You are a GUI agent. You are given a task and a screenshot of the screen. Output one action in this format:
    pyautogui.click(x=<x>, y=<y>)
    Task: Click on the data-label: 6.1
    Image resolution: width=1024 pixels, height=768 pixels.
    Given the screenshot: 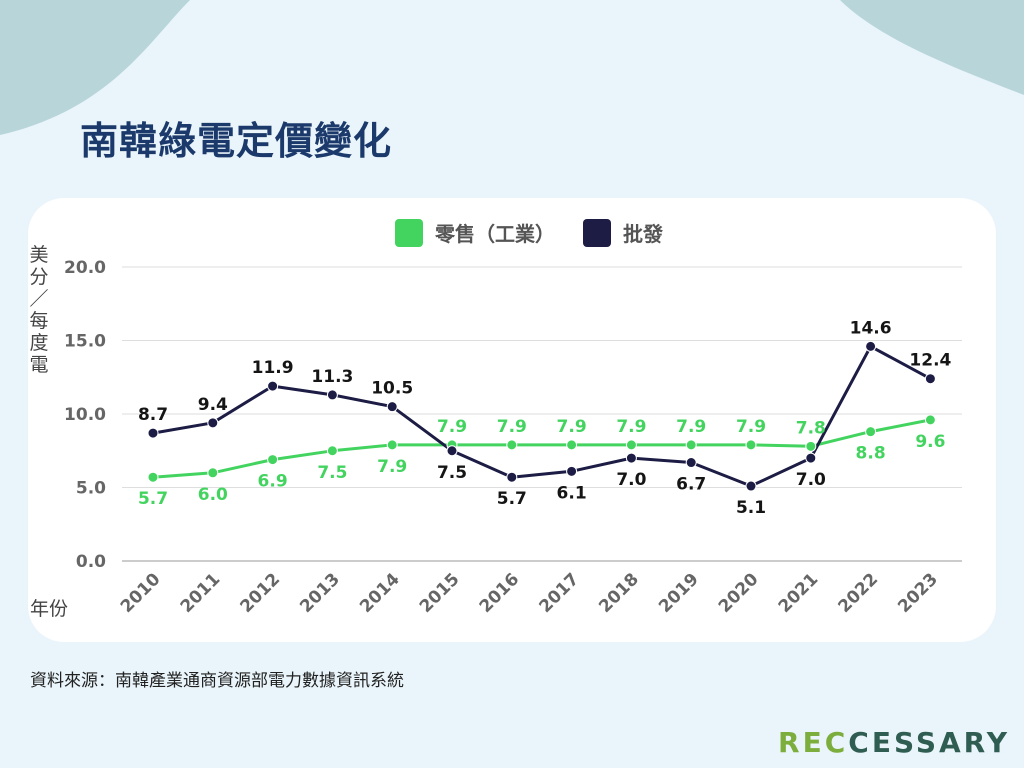 What is the action you would take?
    pyautogui.click(x=572, y=493)
    